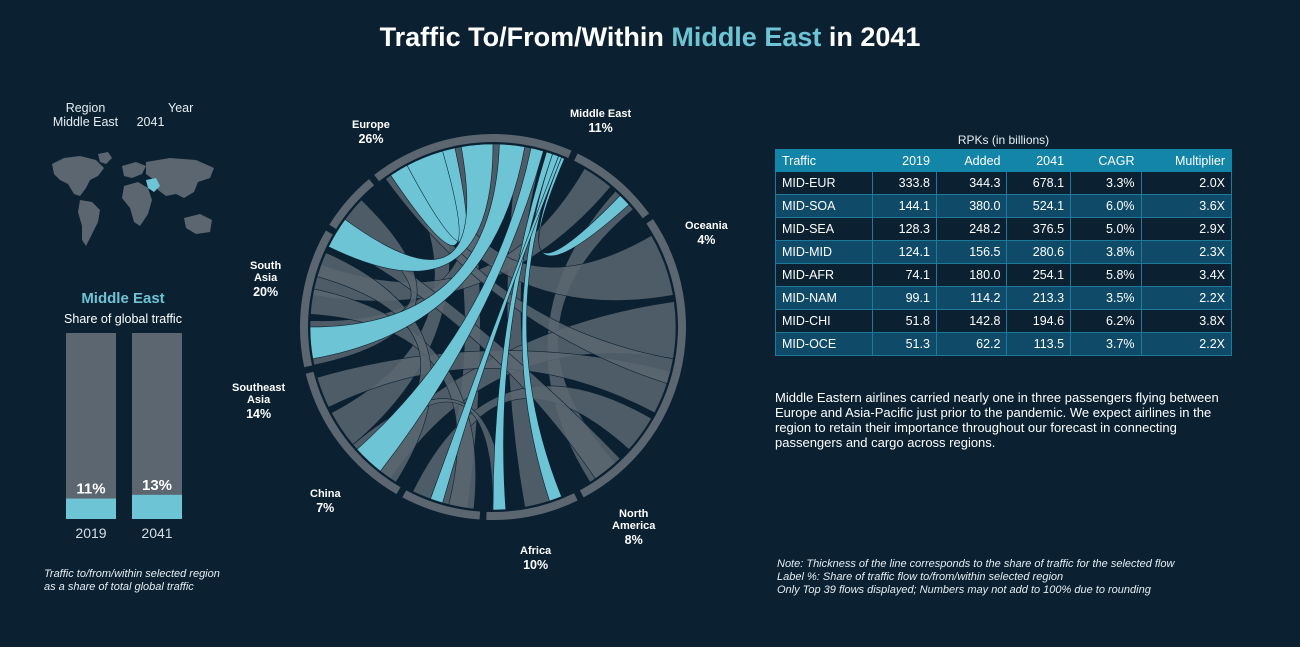 The width and height of the screenshot is (1300, 647). What do you see at coordinates (971, 229) in the screenshot?
I see `table-cell: 248.2` at bounding box center [971, 229].